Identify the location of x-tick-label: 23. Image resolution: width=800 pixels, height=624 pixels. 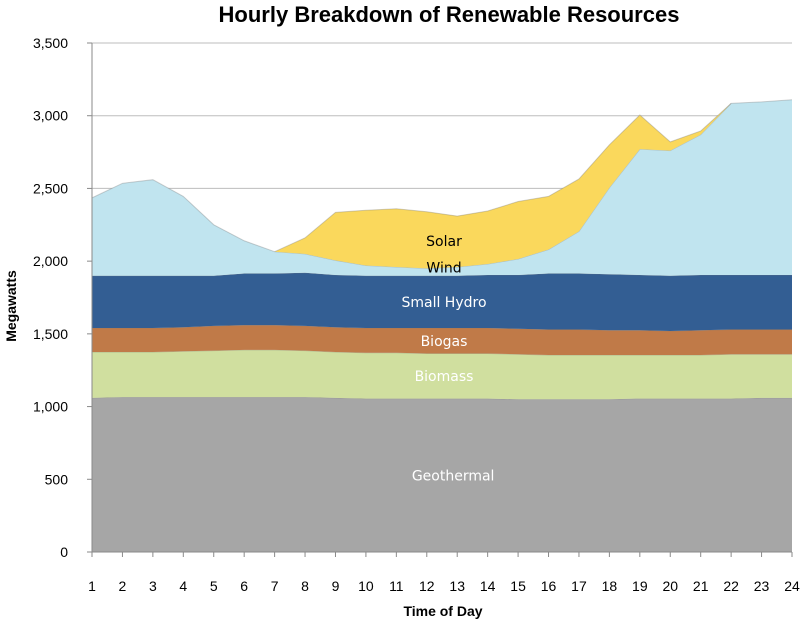
(762, 586).